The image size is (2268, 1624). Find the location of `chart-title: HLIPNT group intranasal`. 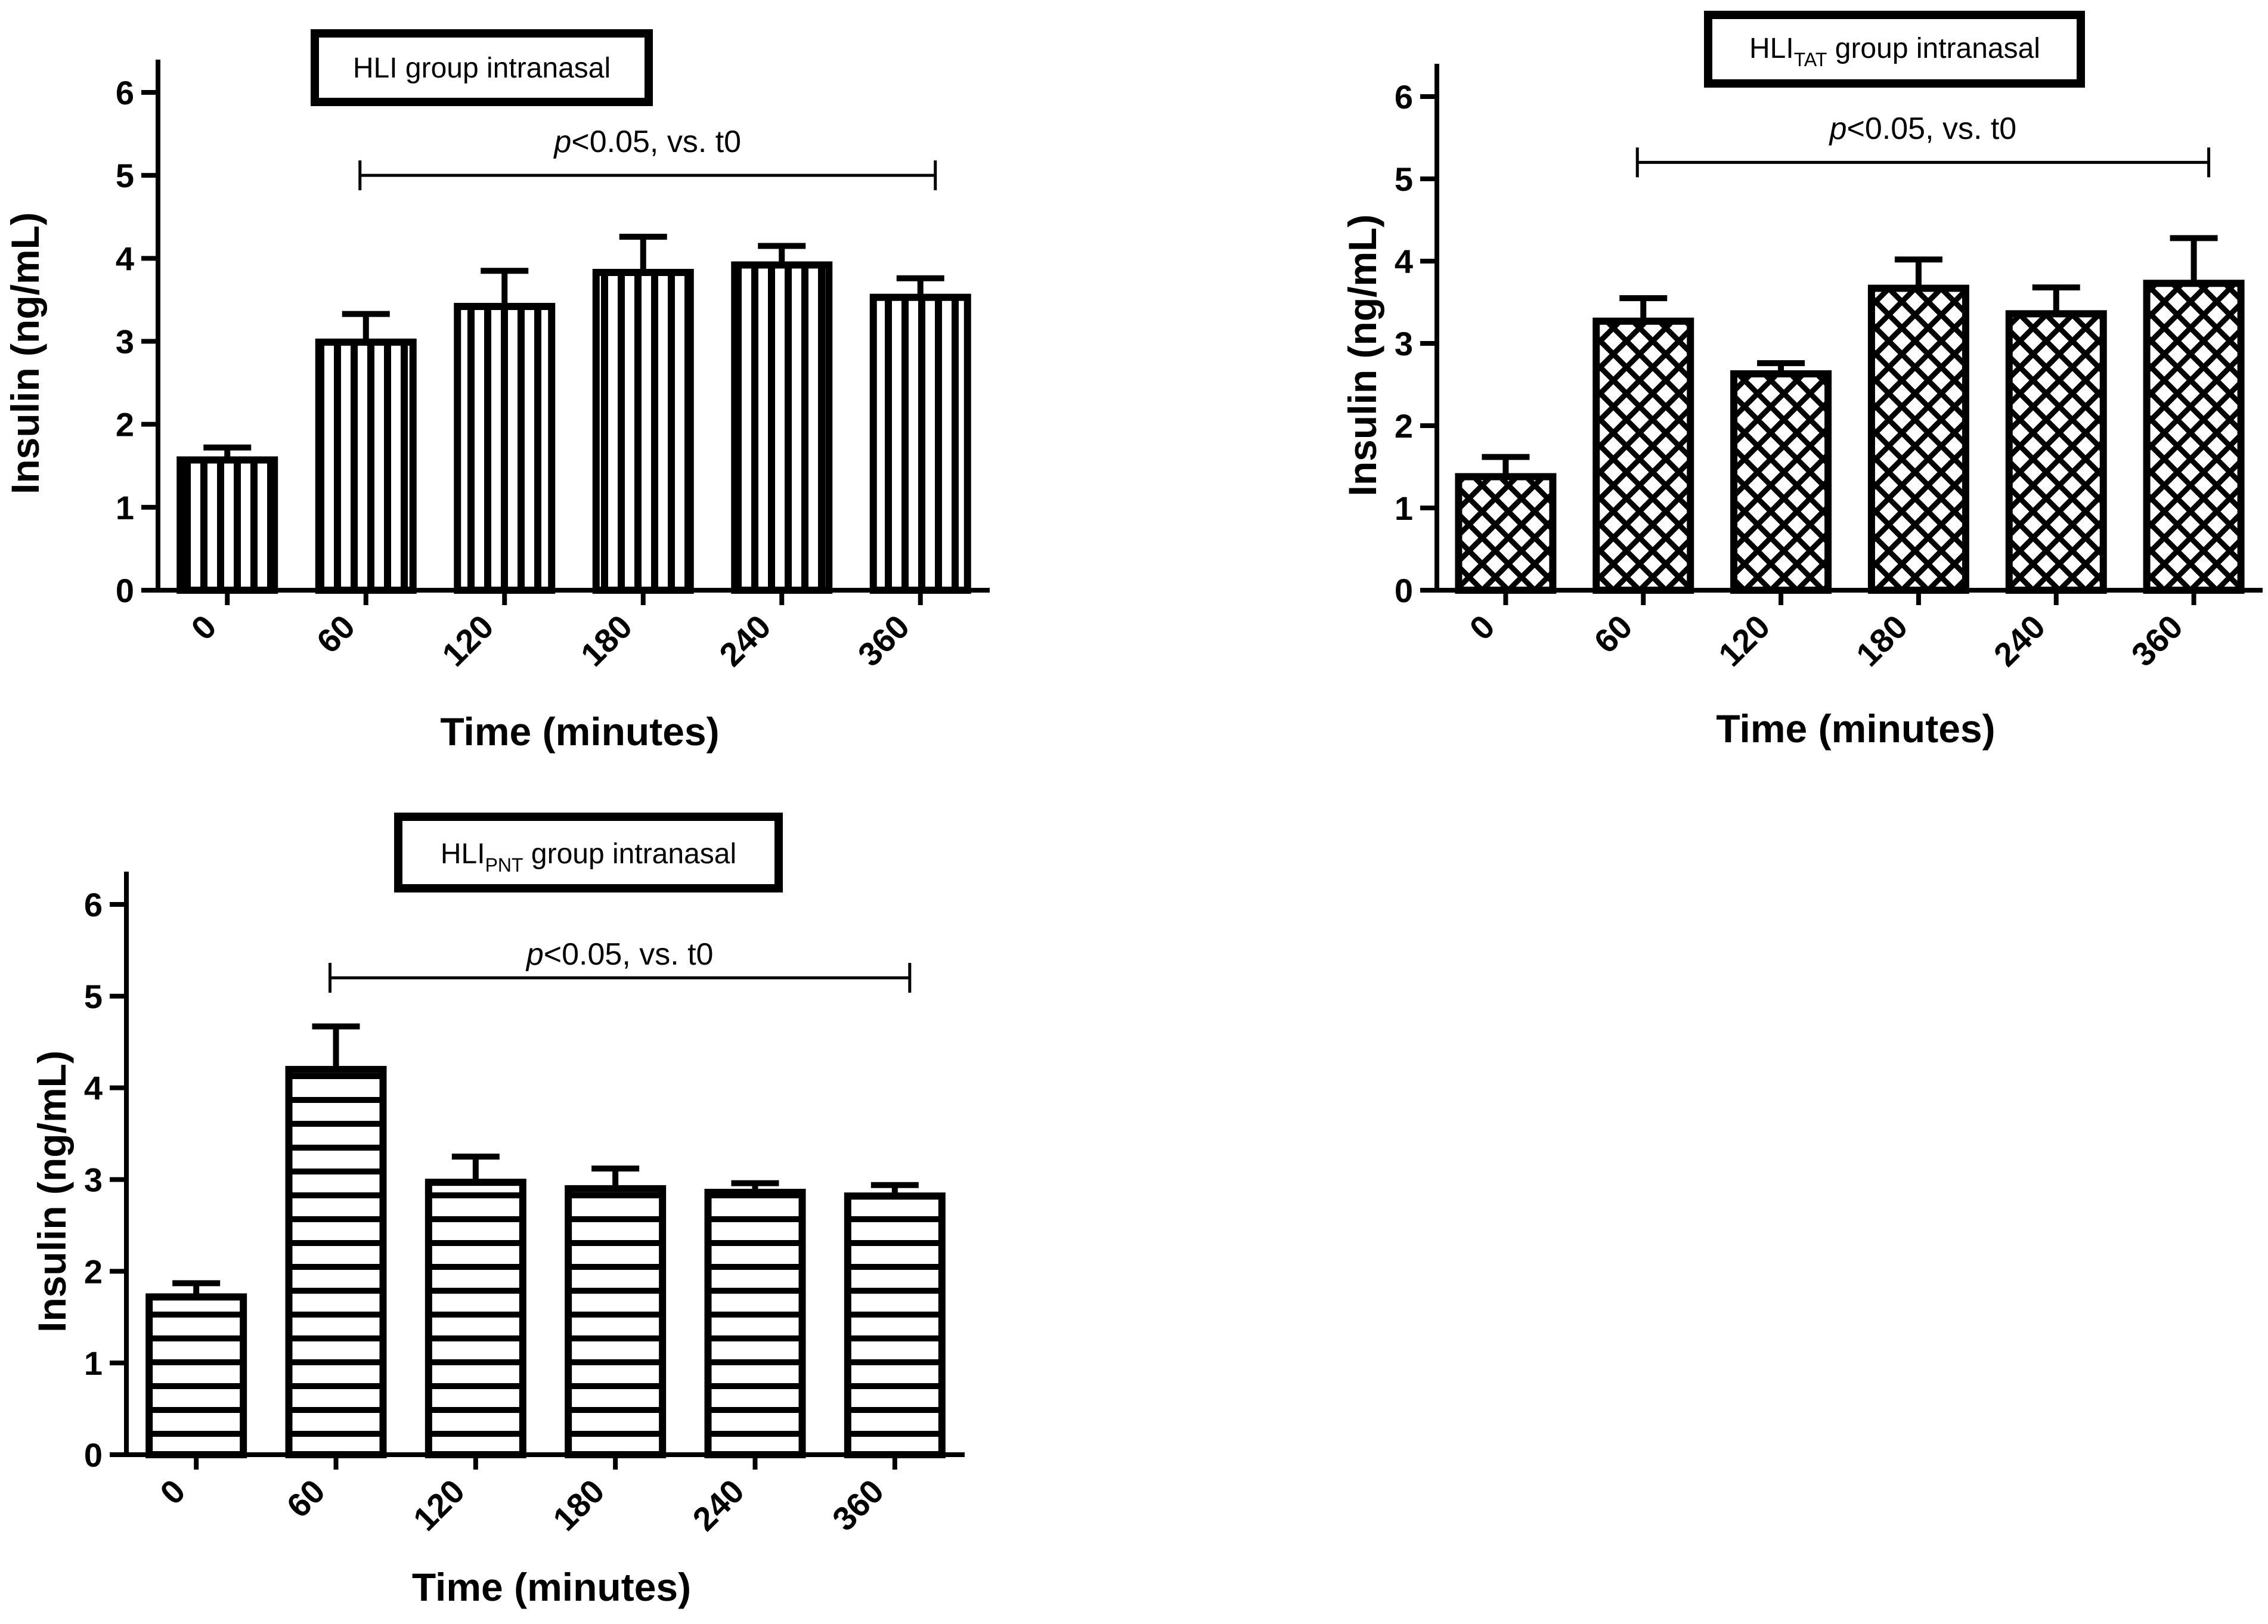

chart-title: HLIPNT group intranasal is located at coordinates (588, 857).